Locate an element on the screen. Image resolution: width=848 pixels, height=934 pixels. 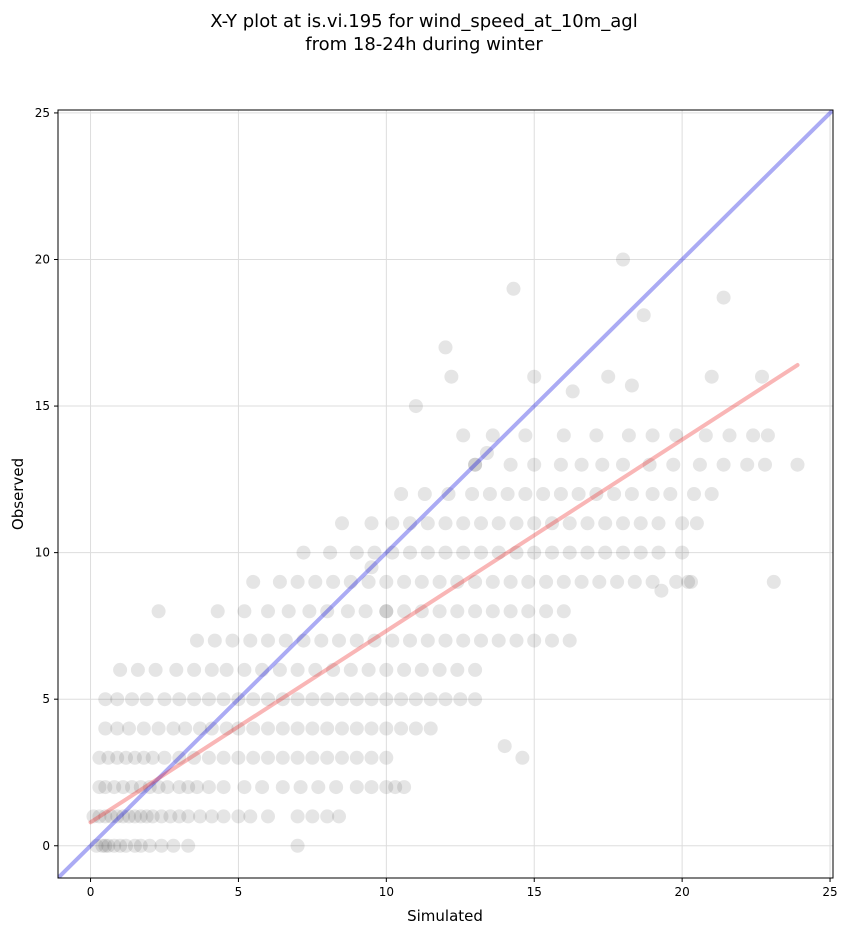
x-tick-label: 5 is located at coordinates (239, 892).